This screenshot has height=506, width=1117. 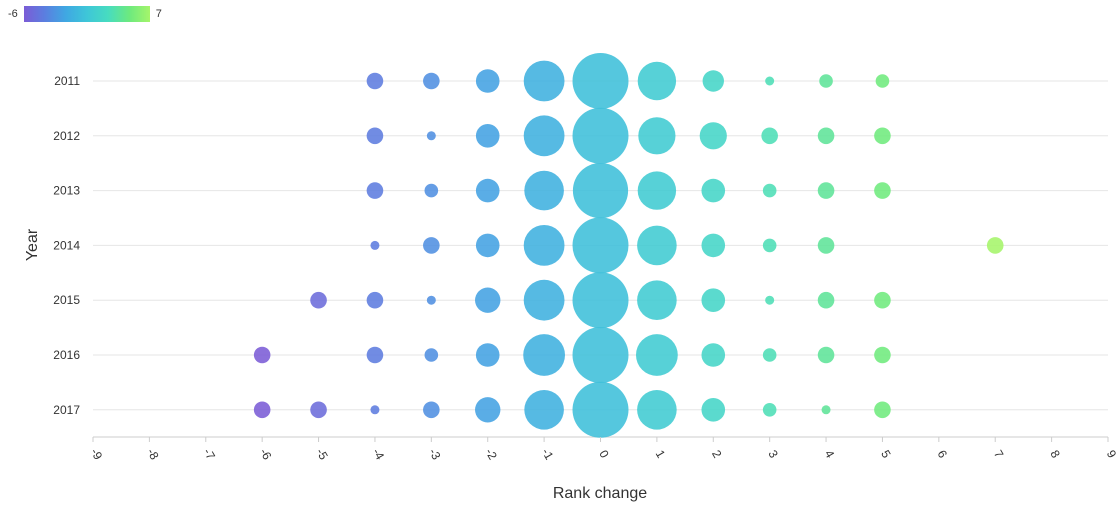 What do you see at coordinates (1110, 454) in the screenshot?
I see `x-tick-label: 9` at bounding box center [1110, 454].